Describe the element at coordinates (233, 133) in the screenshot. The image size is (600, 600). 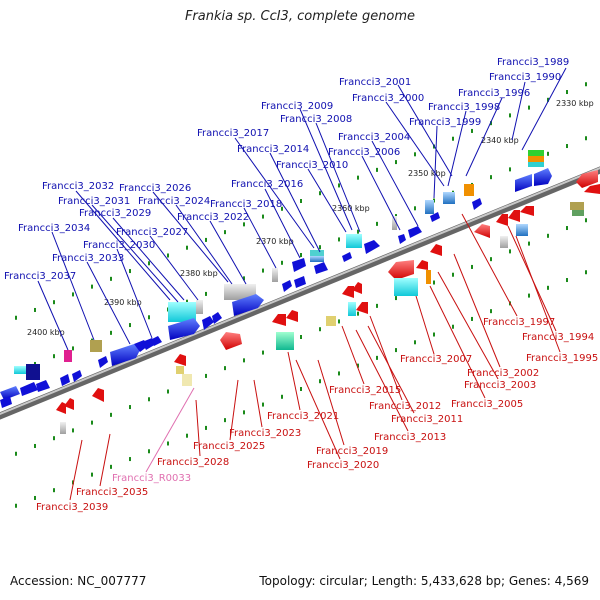
I see `gene-label: Francci3_2017` at that location.